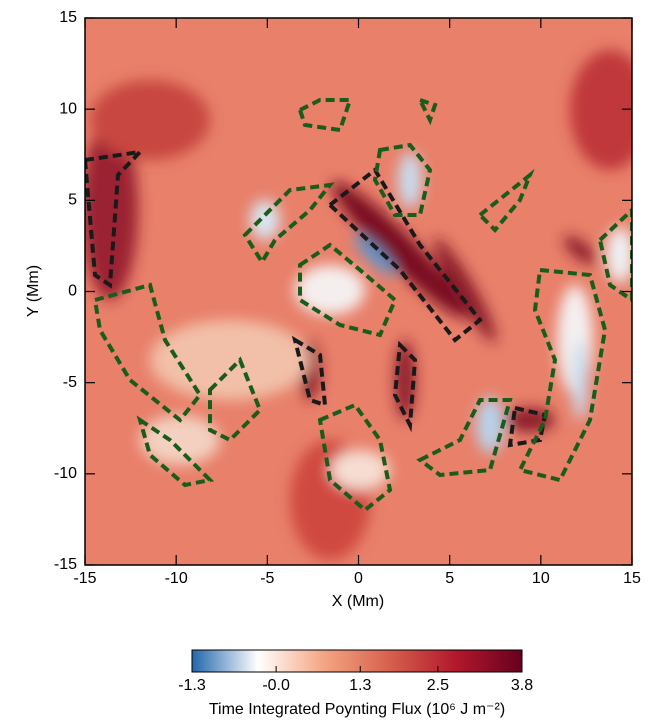 This screenshot has width=660, height=724. Describe the element at coordinates (68, 108) in the screenshot. I see `y-tick-label: 10` at that location.